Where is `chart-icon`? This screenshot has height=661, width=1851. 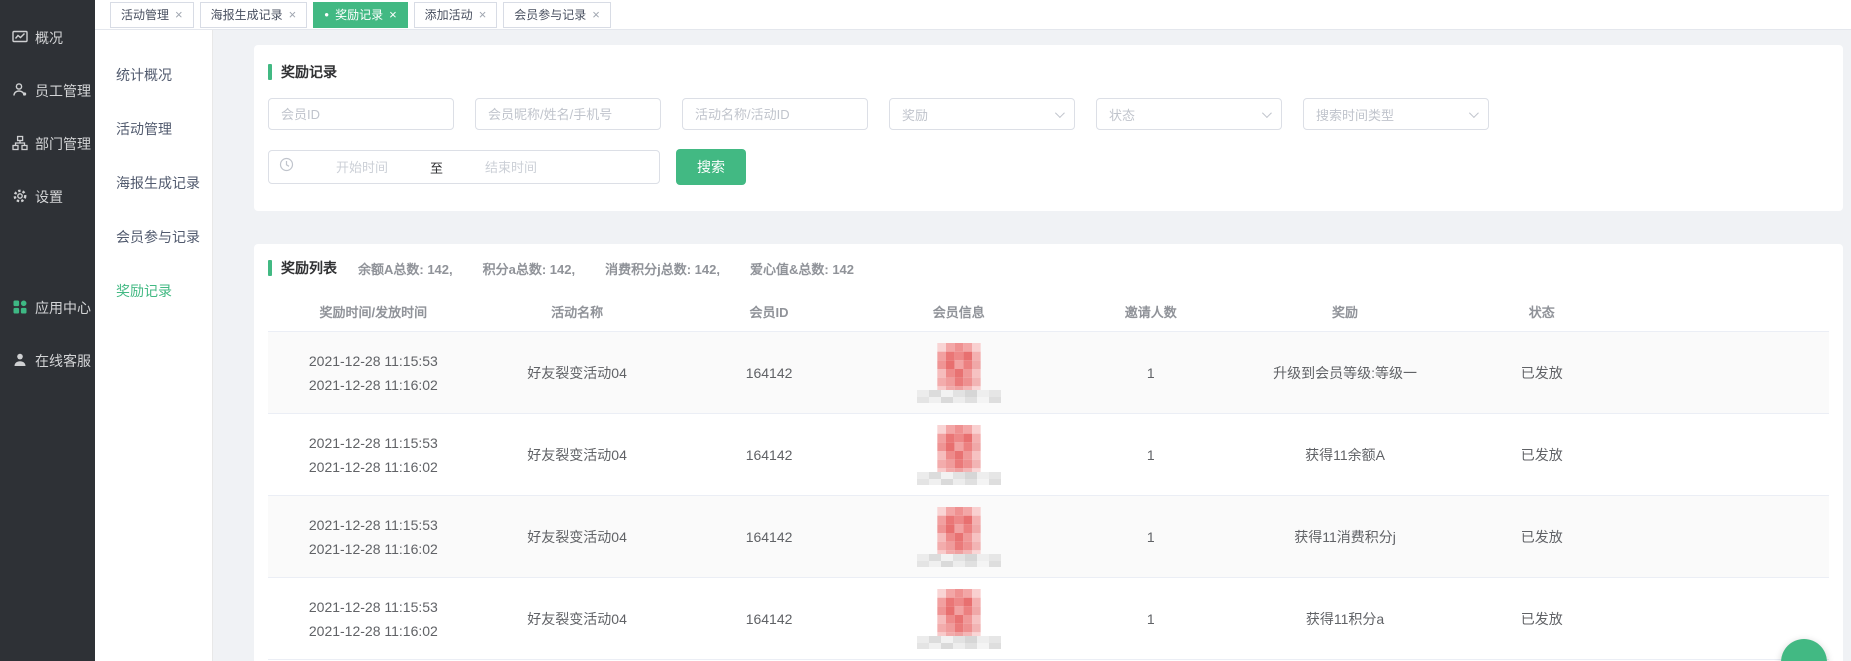
chart-icon is located at coordinates (20, 38).